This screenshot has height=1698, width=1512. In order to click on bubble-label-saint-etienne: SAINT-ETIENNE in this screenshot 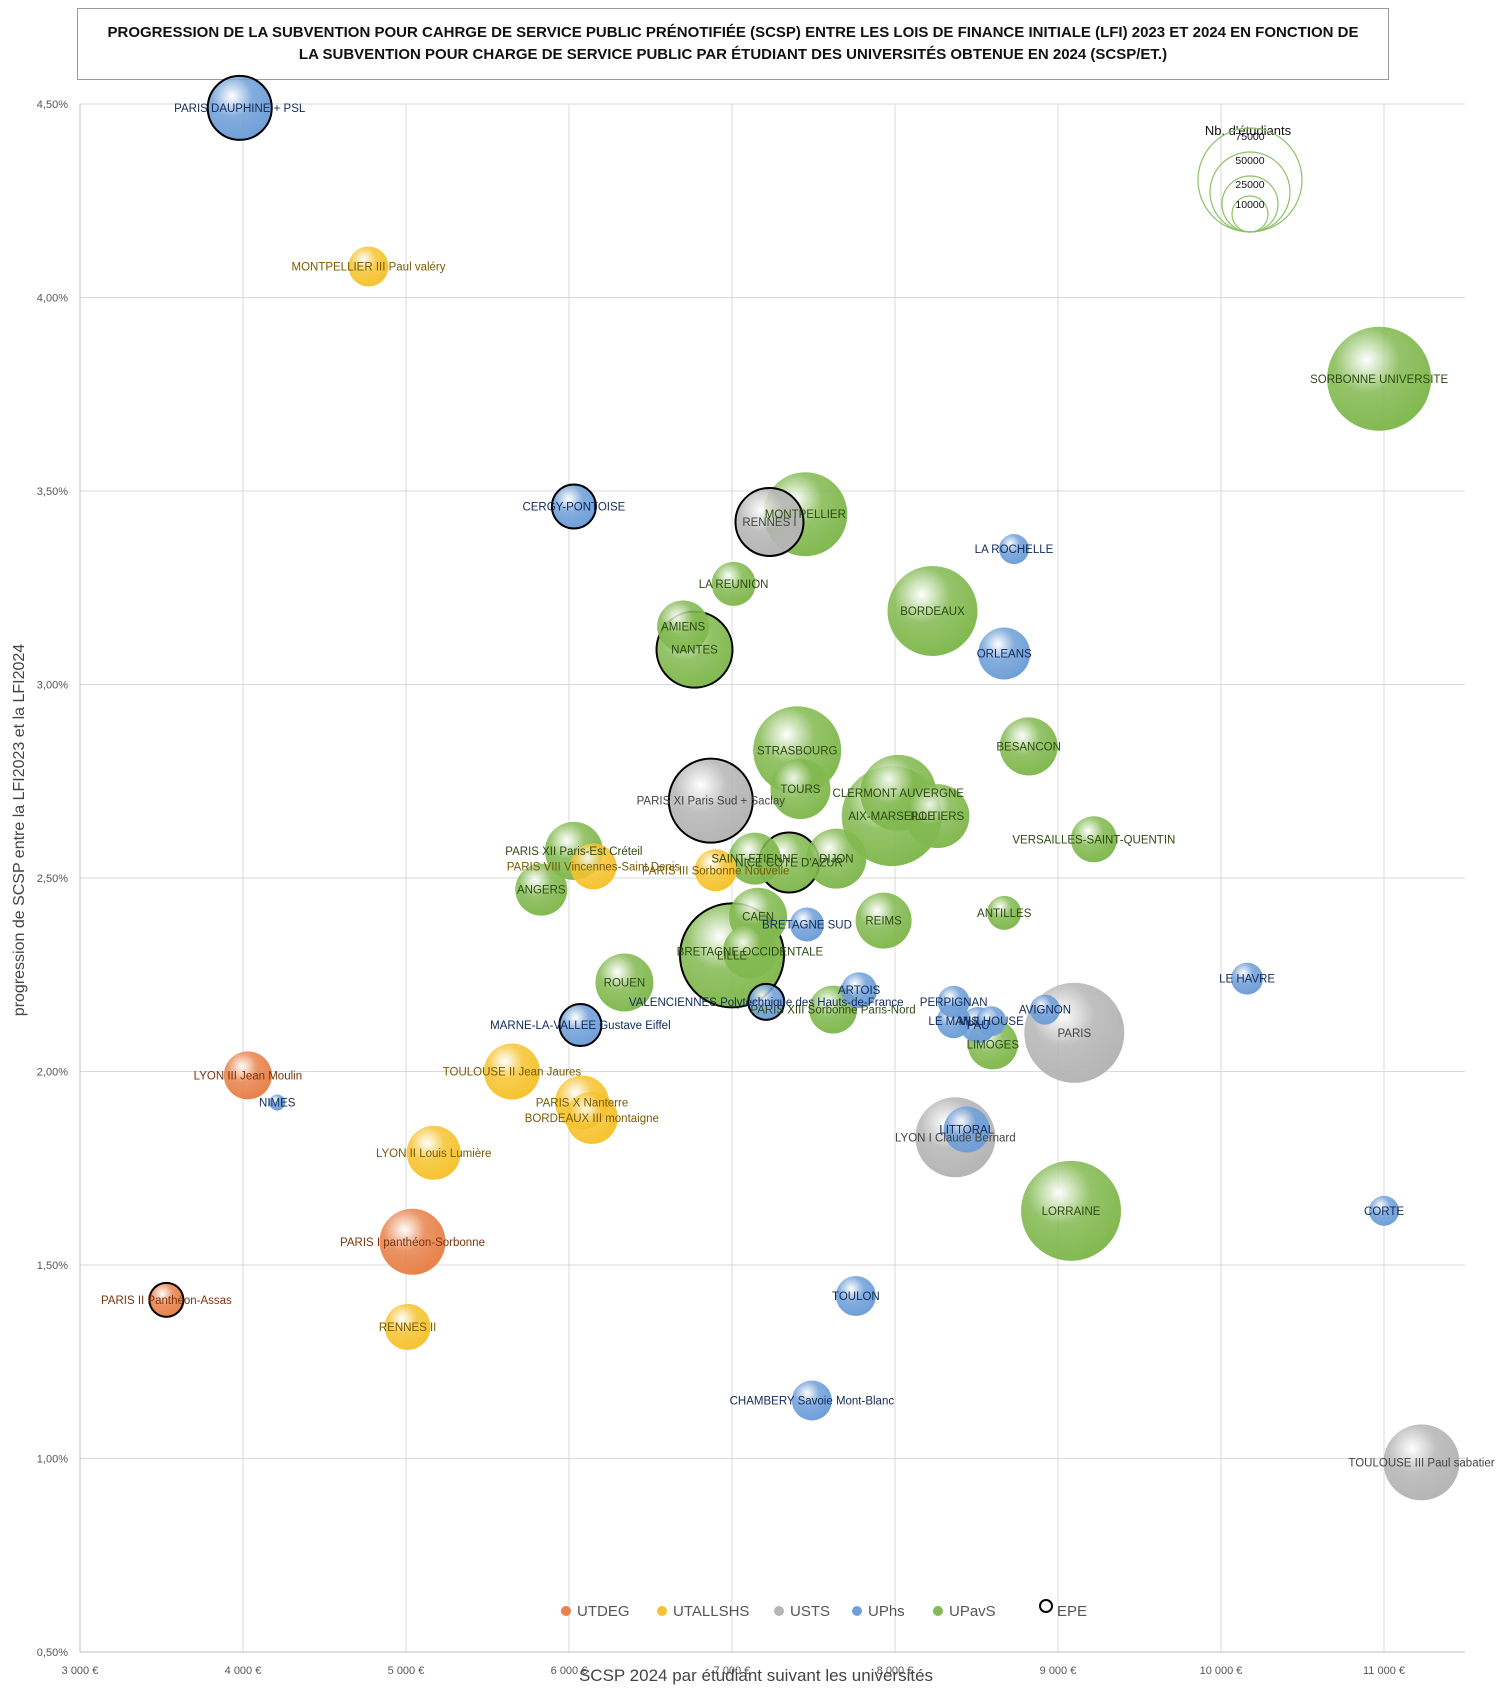, I will do `click(754, 860)`.